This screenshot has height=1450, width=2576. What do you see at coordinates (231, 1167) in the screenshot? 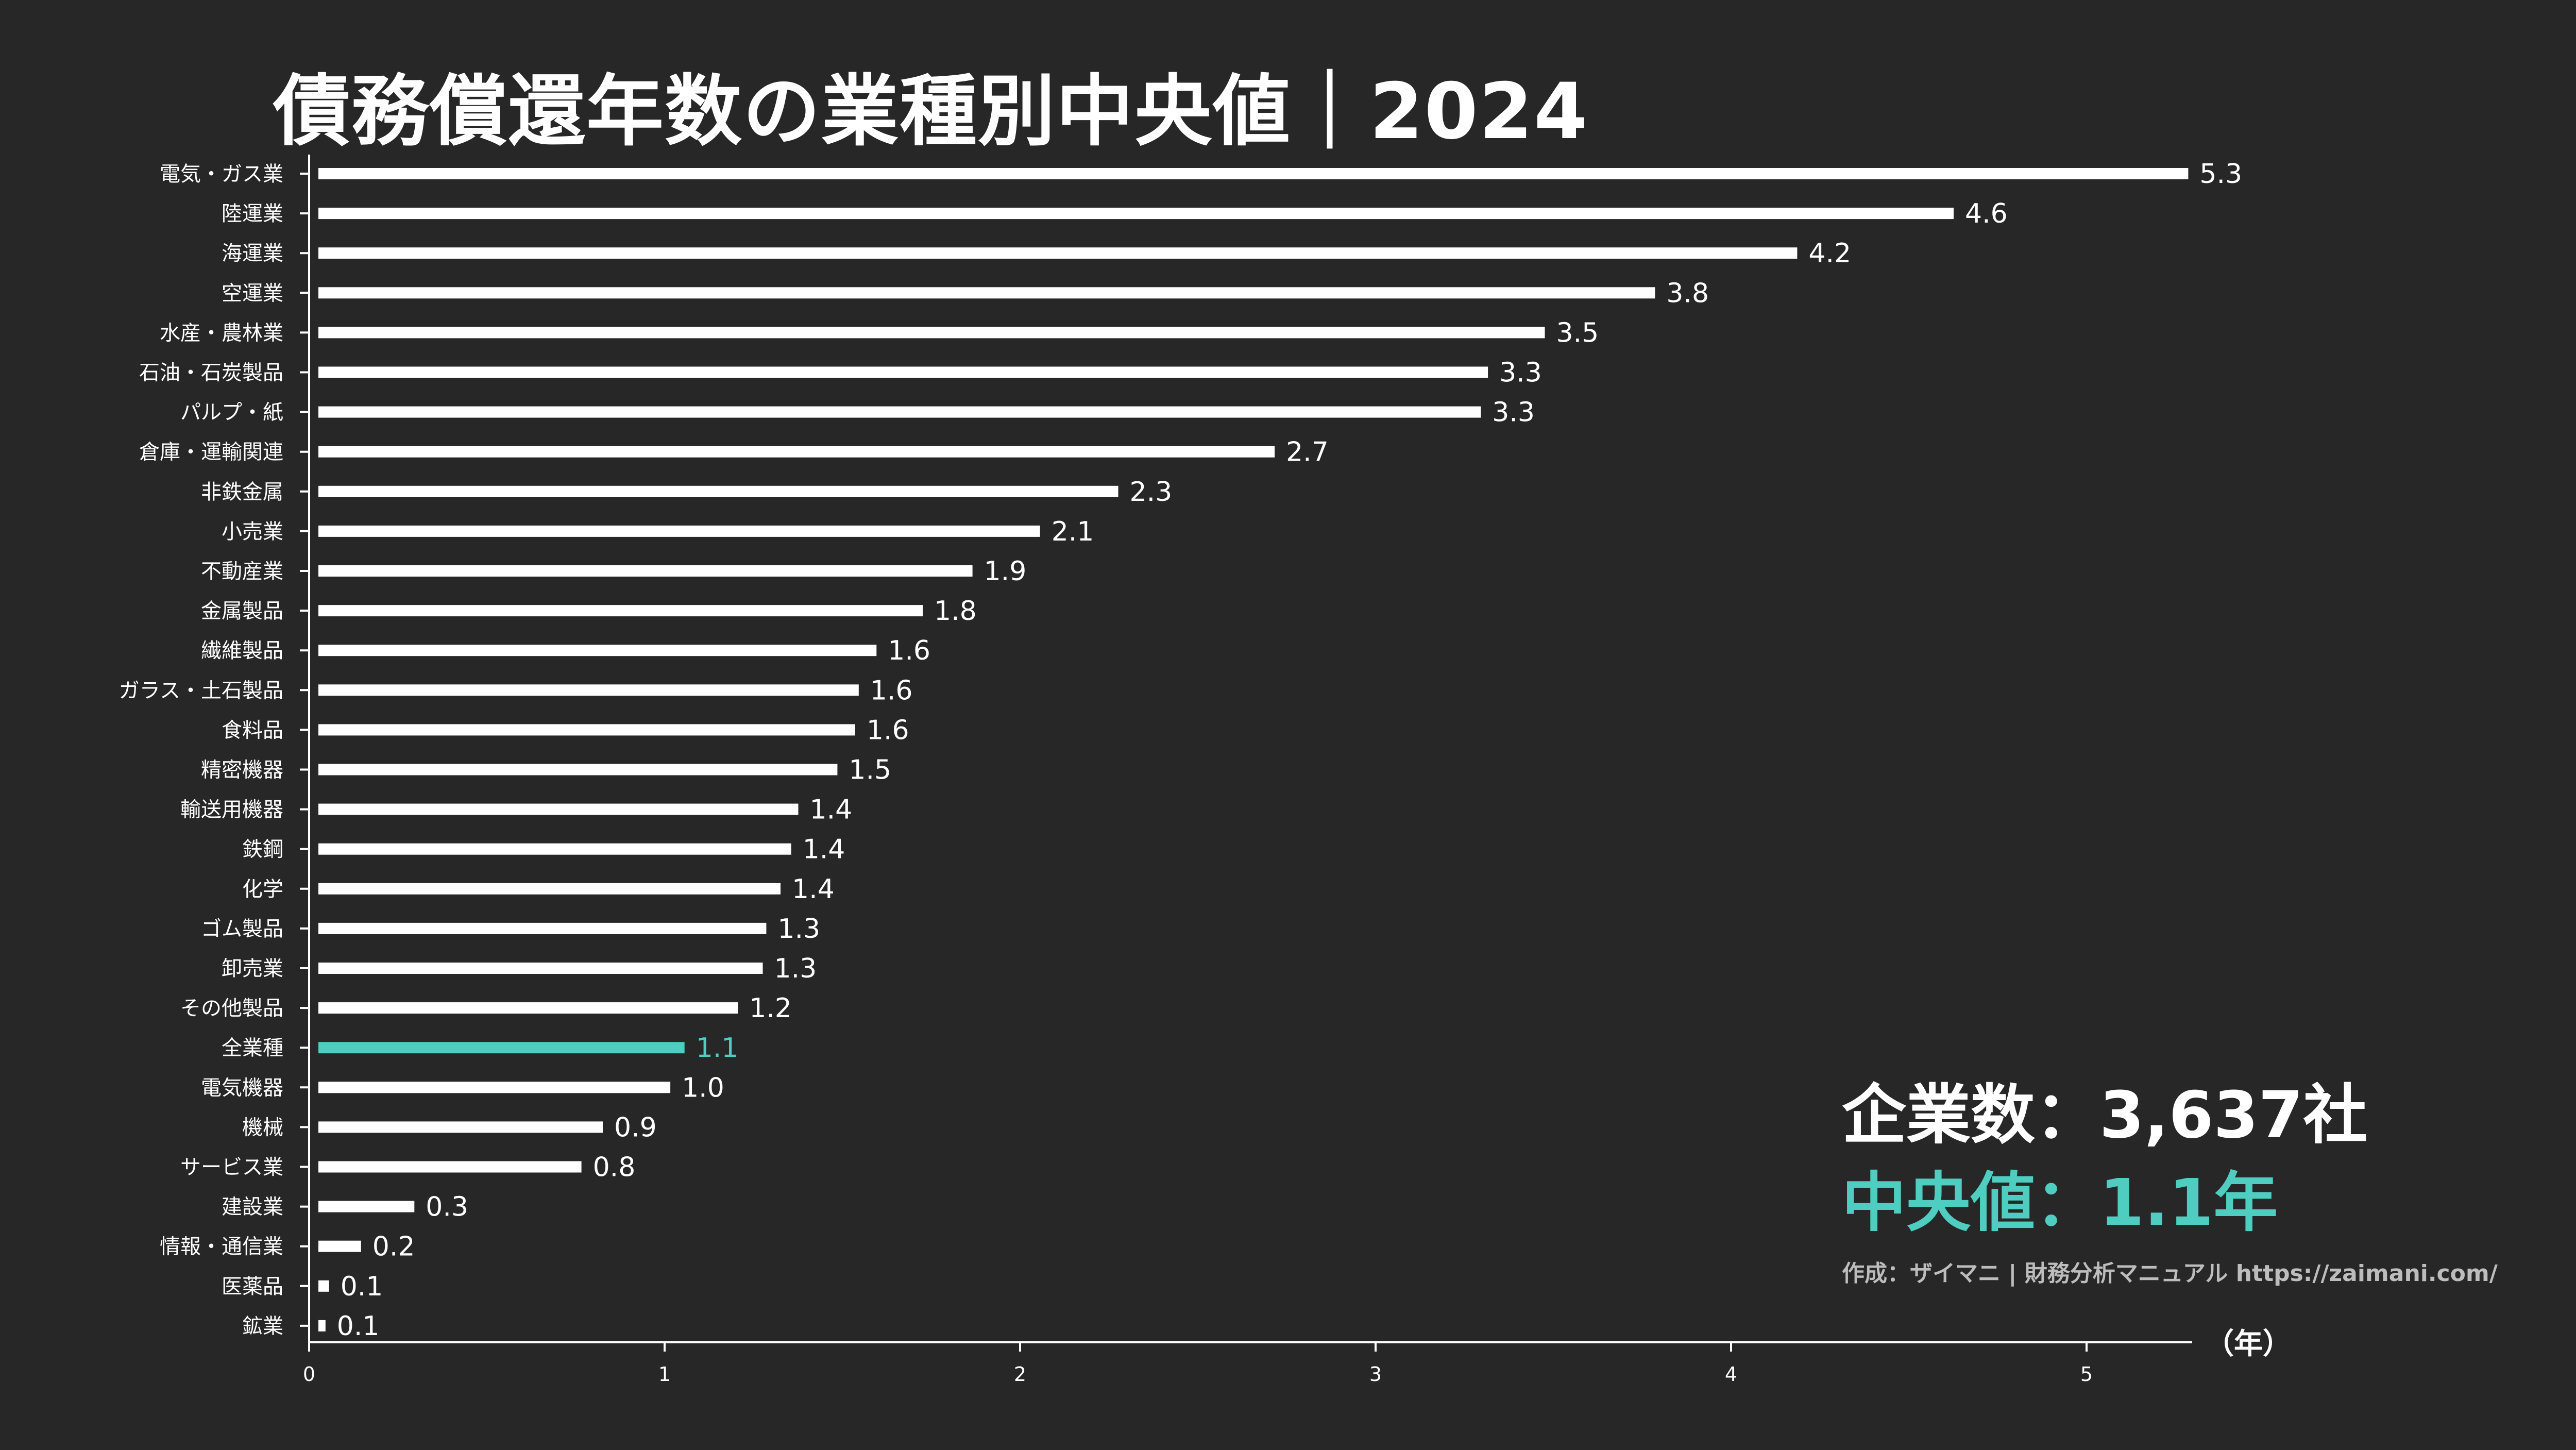
I see `category-label: サービス業` at bounding box center [231, 1167].